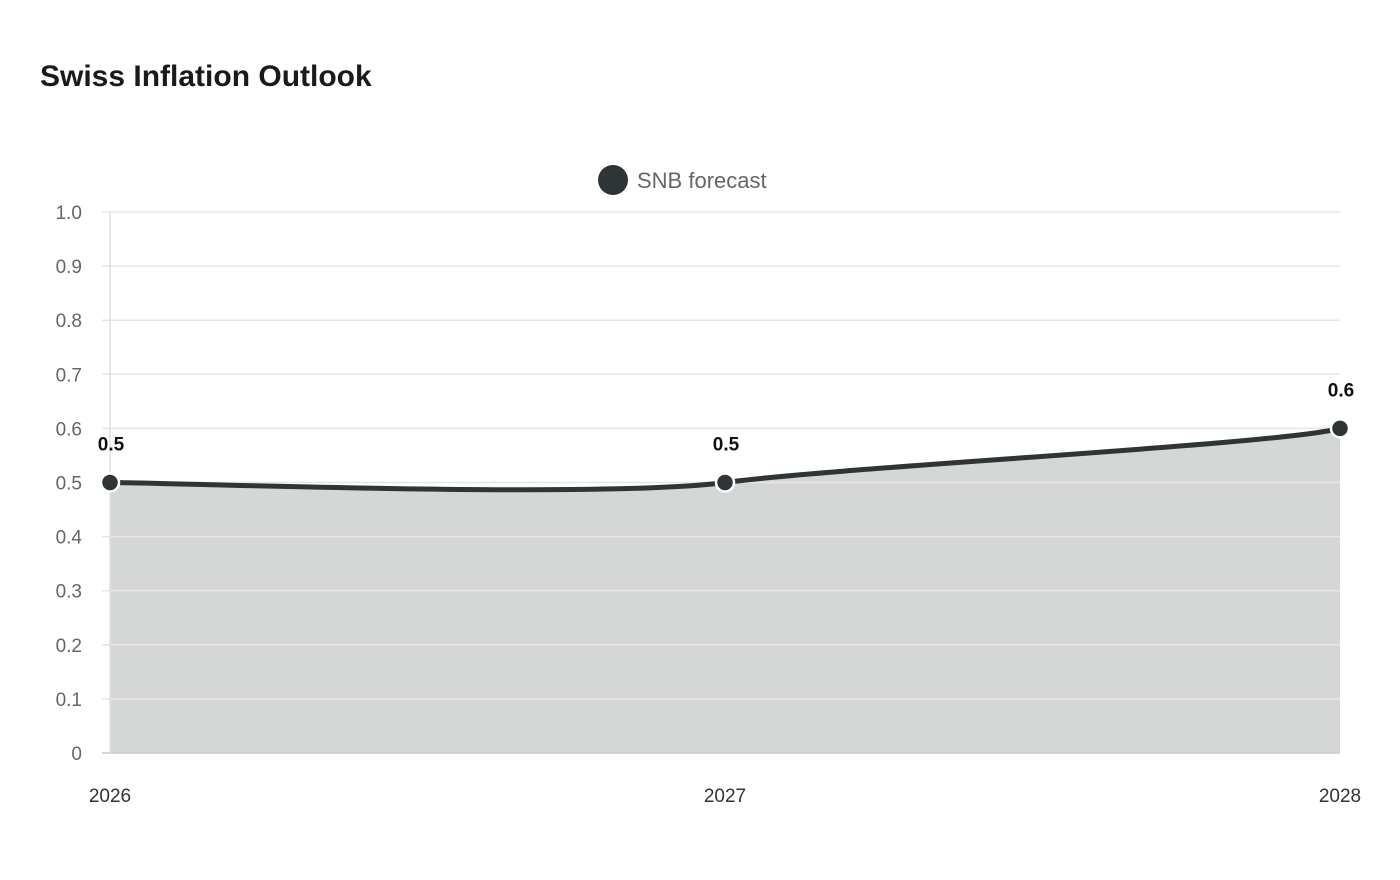 This screenshot has width=1400, height=880. I want to click on y-tick-label: 0.6, so click(69, 429).